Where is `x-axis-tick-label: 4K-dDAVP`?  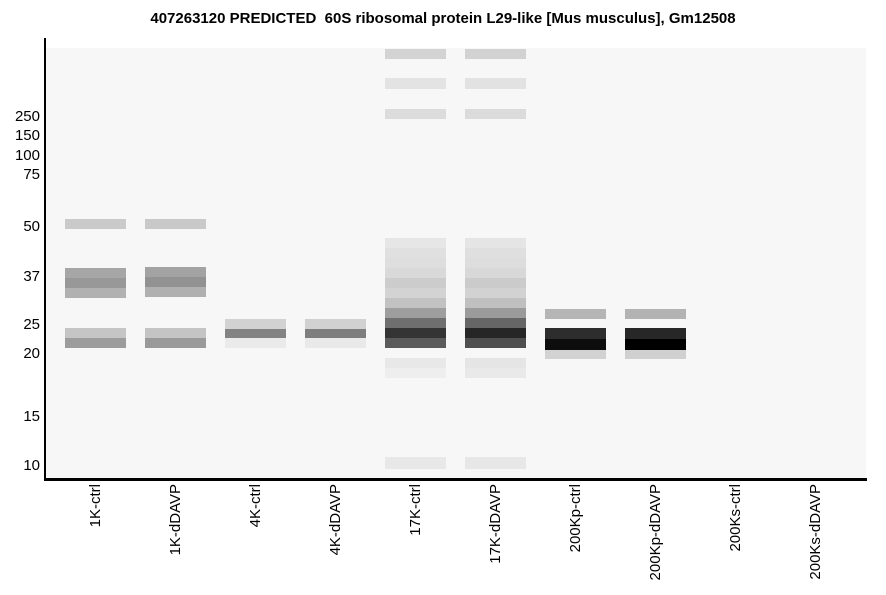
x-axis-tick-label: 4K-dDAVP is located at coordinates (335, 520).